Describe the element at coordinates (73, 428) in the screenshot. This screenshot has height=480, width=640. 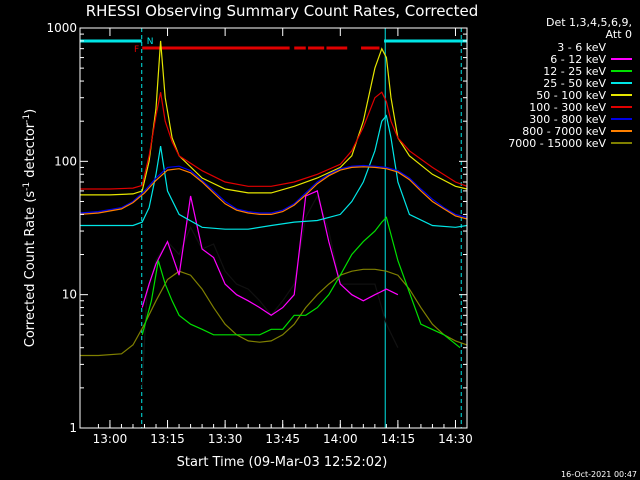
I see `y-tick-label: 1` at that location.